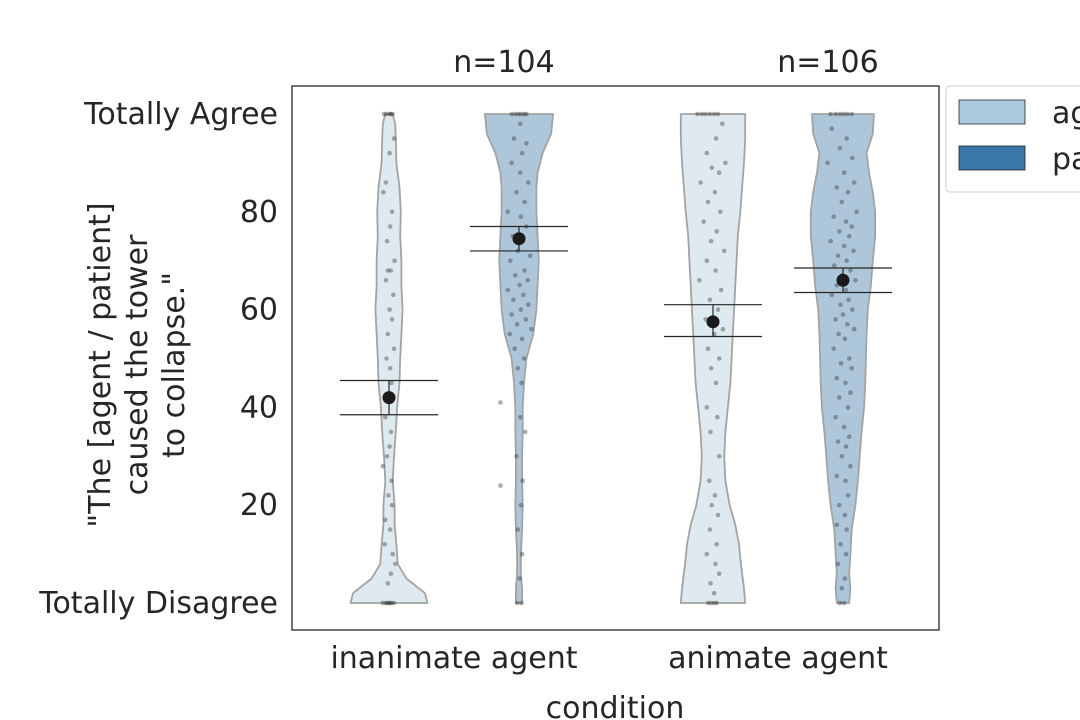  What do you see at coordinates (778, 658) in the screenshot?
I see `x-tick-label: animate agent` at bounding box center [778, 658].